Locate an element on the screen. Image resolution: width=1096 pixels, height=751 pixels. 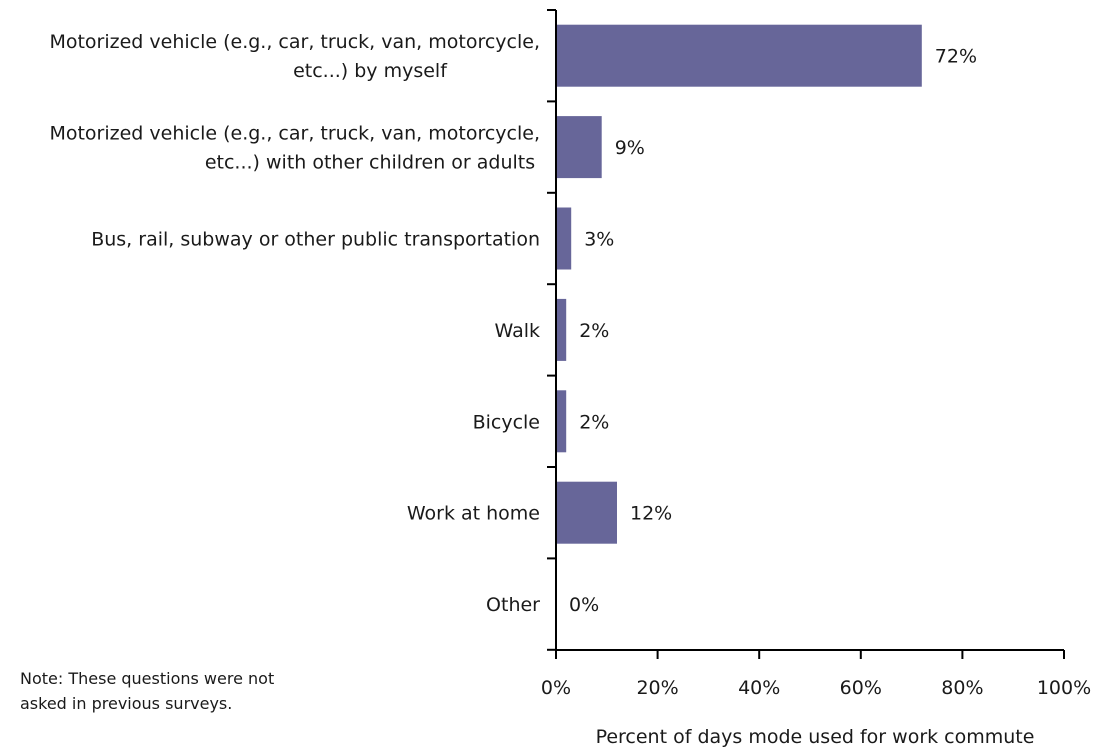
note-line-1: Note: These questions were not is located at coordinates (147, 678).